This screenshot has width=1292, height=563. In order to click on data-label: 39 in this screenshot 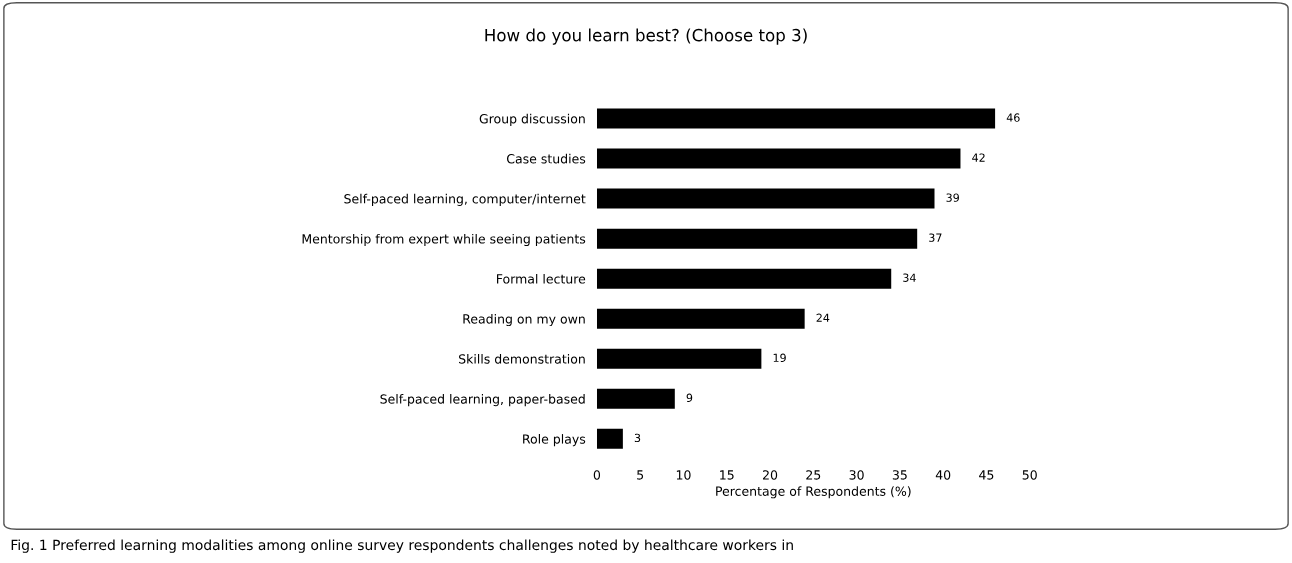, I will do `click(952, 197)`.